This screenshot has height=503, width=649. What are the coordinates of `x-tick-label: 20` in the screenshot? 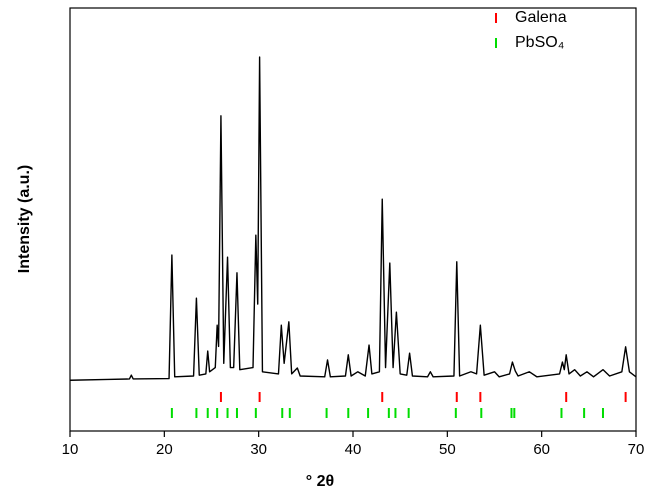 It's located at (164, 449).